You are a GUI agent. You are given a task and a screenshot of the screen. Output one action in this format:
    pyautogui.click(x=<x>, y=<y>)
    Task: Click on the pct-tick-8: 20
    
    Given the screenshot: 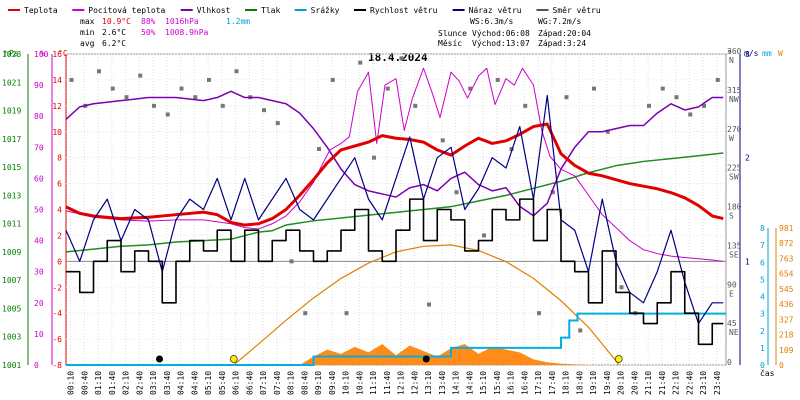 What is the action you would take?
    pyautogui.click(x=39, y=303)
    